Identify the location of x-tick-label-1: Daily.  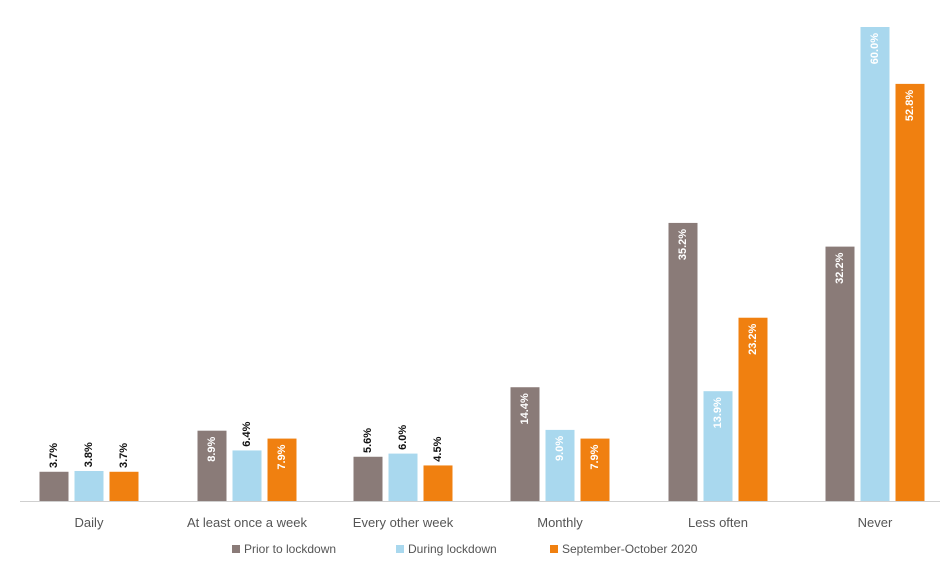
(89, 522).